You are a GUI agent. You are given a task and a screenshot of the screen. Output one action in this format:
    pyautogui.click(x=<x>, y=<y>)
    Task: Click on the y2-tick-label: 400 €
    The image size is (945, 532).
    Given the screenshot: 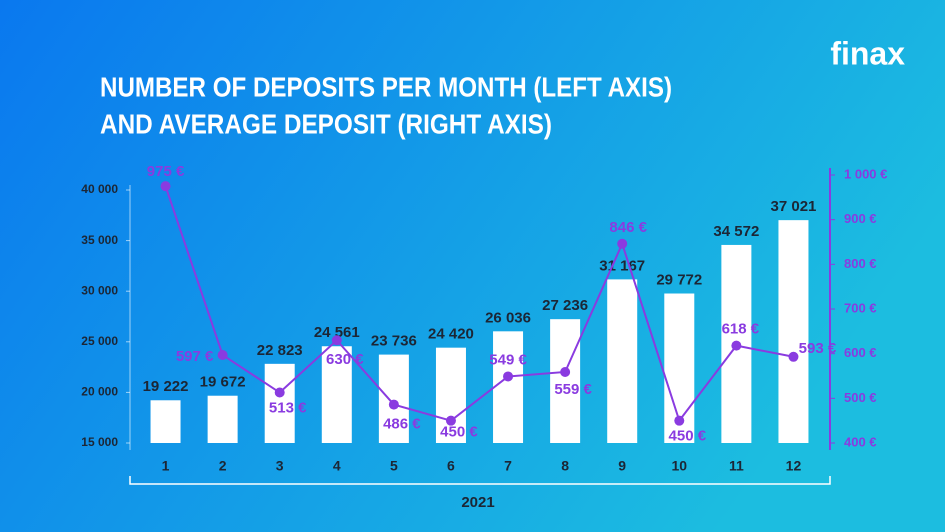 What is the action you would take?
    pyautogui.click(x=860, y=441)
    